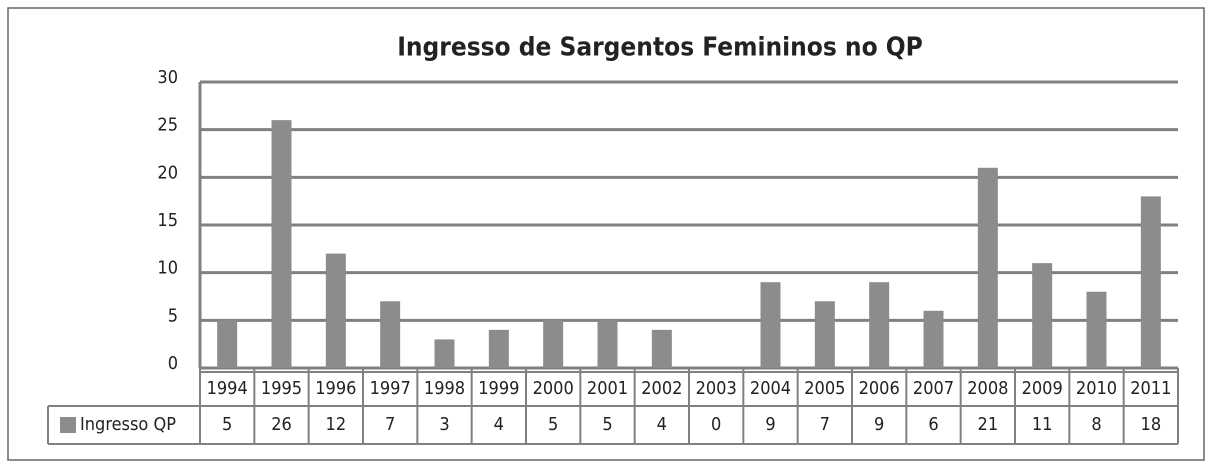 This screenshot has height=468, width=1212. What do you see at coordinates (173, 363) in the screenshot?
I see `y-tick-label: 0` at bounding box center [173, 363].